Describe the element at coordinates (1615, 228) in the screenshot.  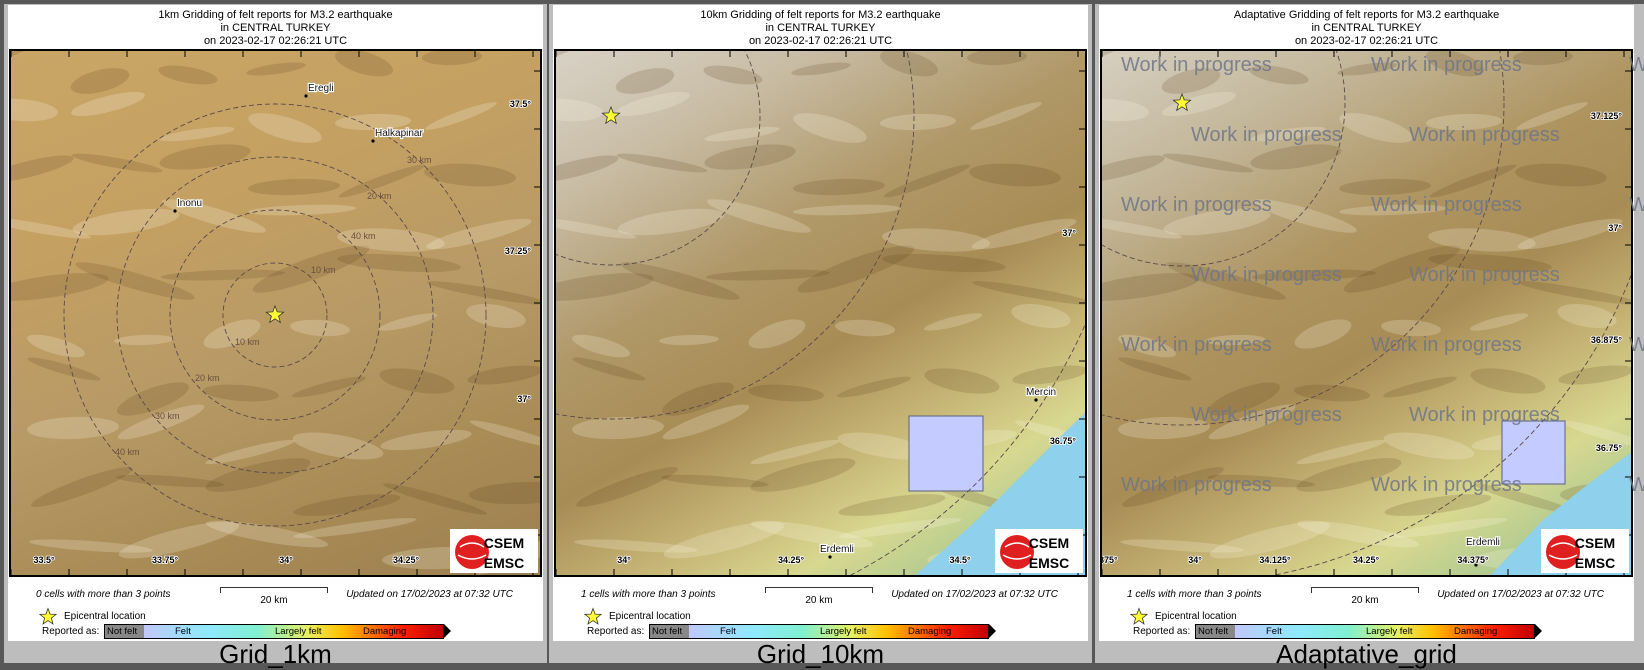
I see `latitude-label: 37°` at that location.